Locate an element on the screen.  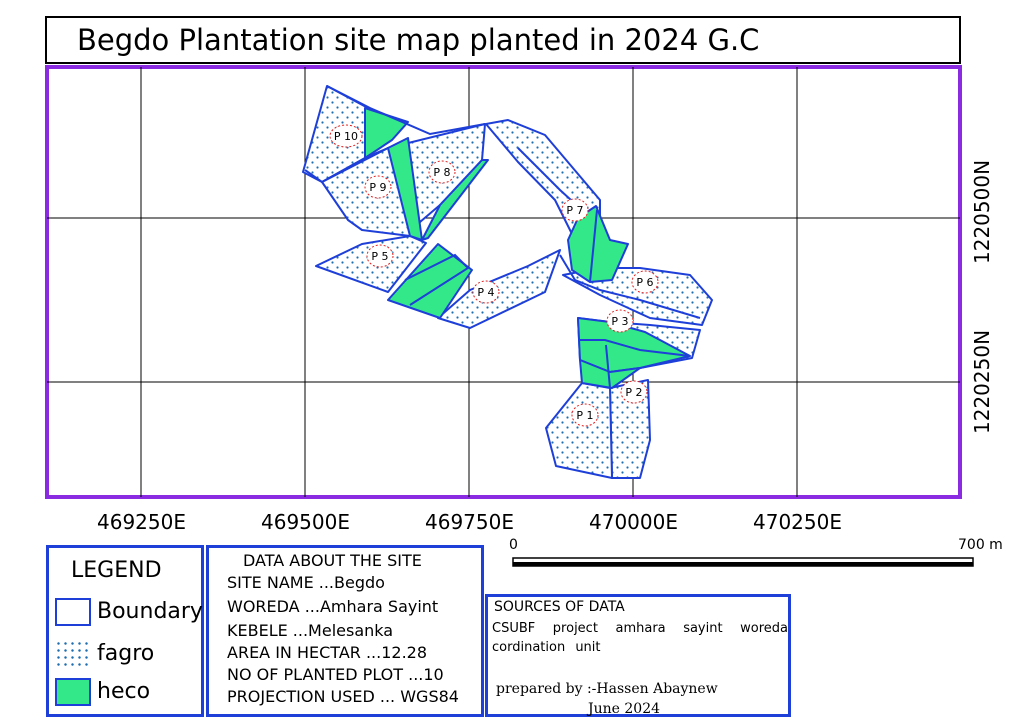
plot-label-p8-text: P 8 is located at coordinates (441, 172).